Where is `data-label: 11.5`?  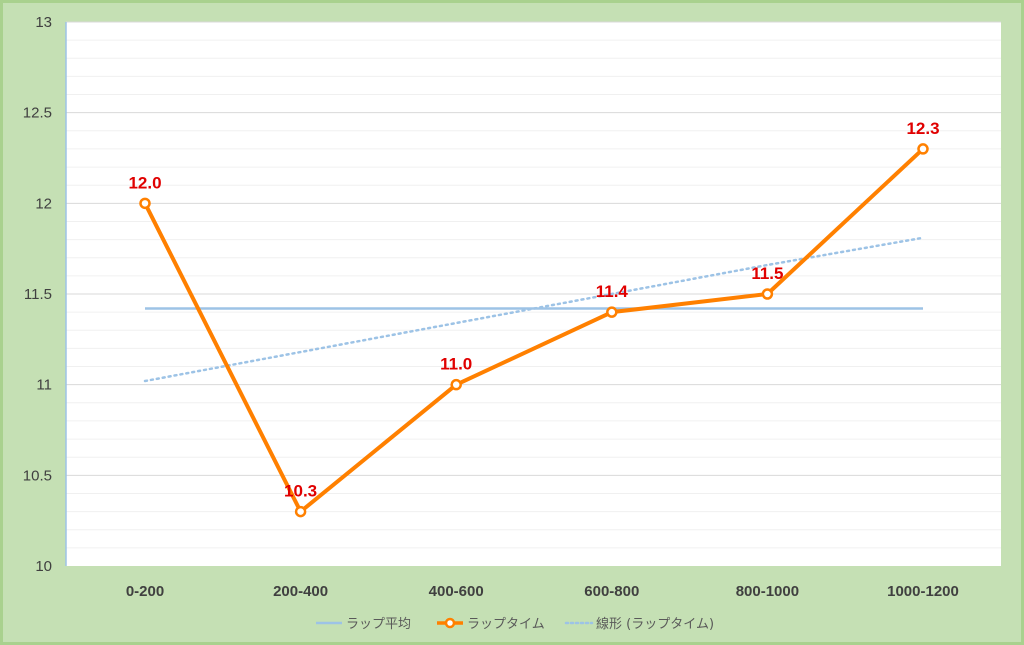
data-label: 11.5 is located at coordinates (767, 273).